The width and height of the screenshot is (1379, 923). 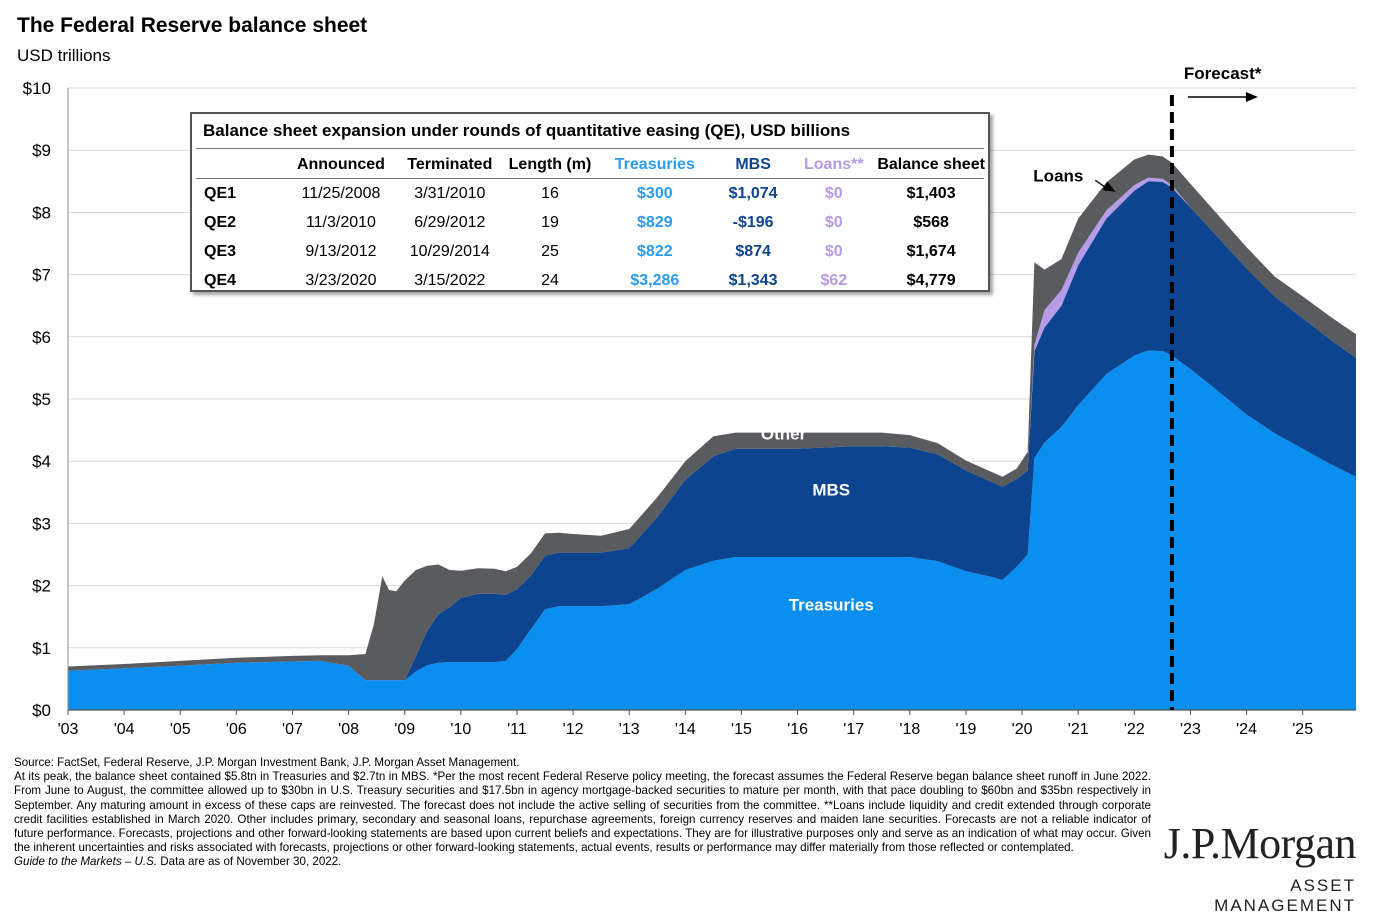 What do you see at coordinates (655, 222) in the screenshot?
I see `qe-cell: $829` at bounding box center [655, 222].